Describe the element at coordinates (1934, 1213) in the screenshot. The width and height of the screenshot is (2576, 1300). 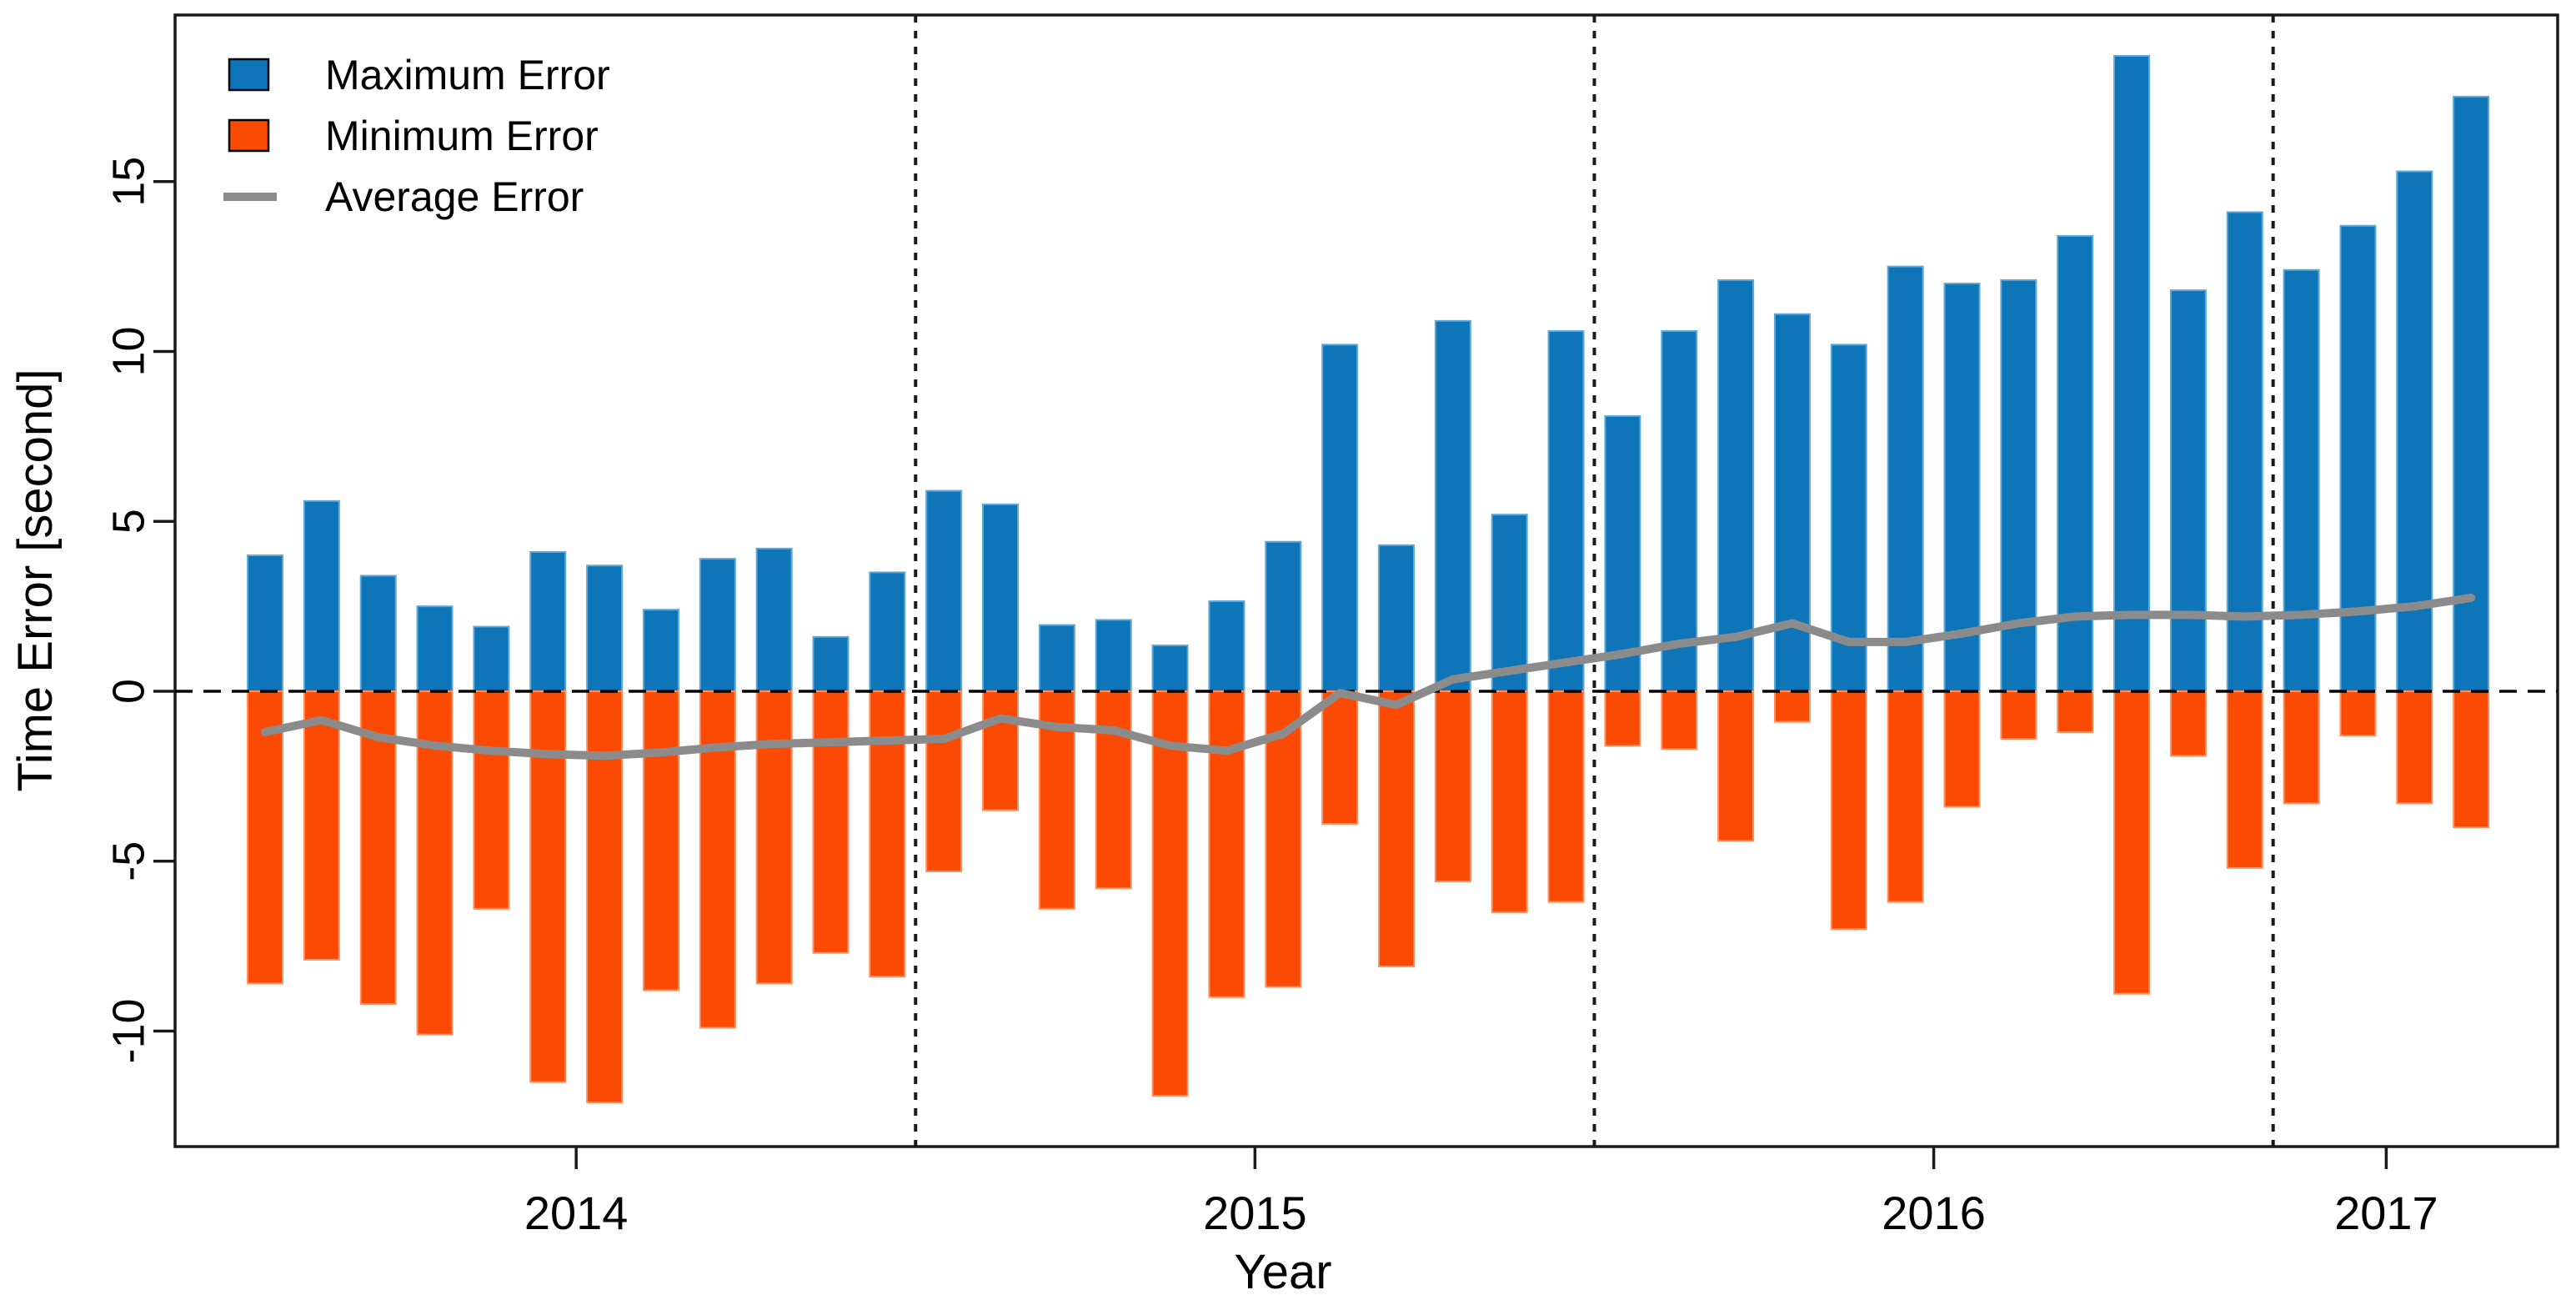
I see `x-tick-label: 2016` at that location.